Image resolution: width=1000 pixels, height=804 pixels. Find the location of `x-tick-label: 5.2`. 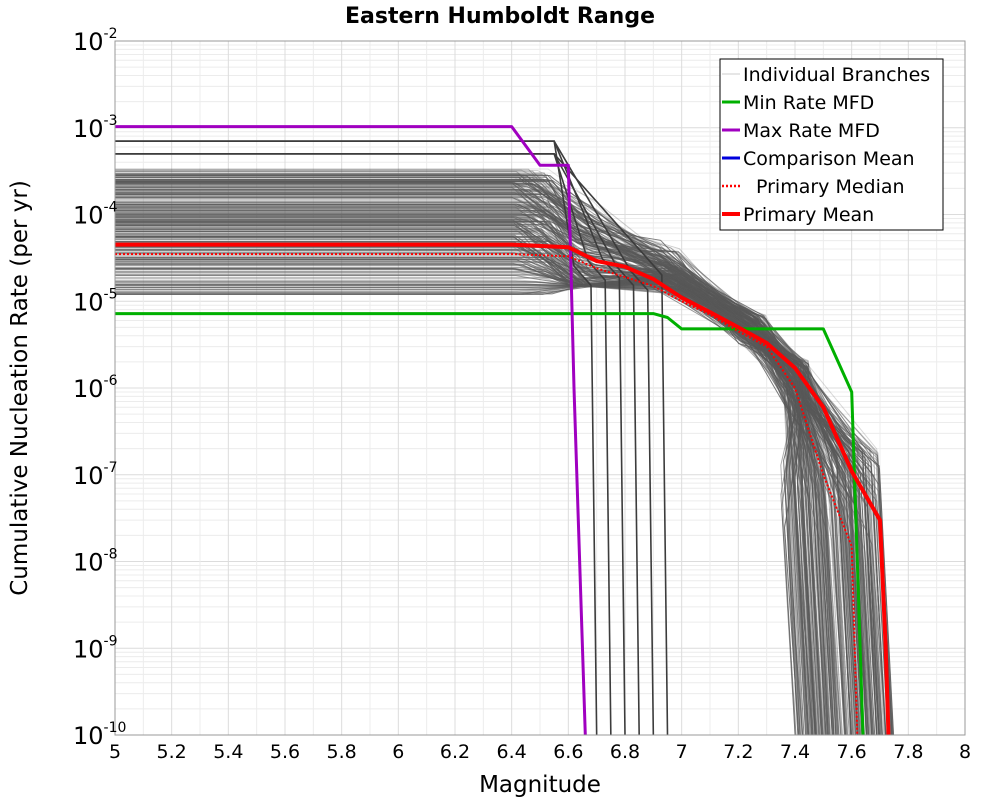

x-tick-label: 5.2 is located at coordinates (172, 752).